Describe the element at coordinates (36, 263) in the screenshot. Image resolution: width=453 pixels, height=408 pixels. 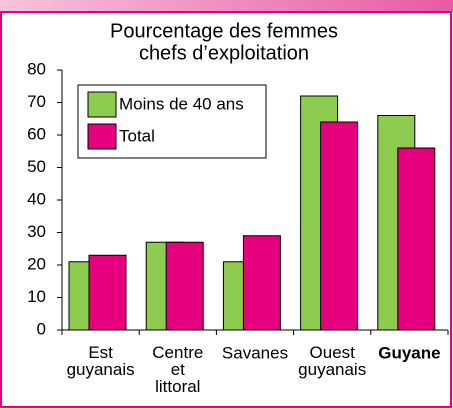
I see `y-tick-label: 20` at that location.